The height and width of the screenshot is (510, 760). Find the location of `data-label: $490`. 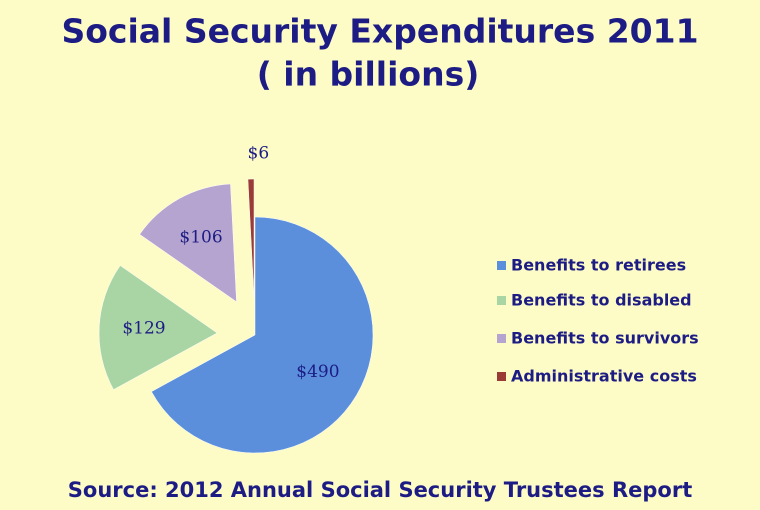

data-label: $490 is located at coordinates (317, 372).